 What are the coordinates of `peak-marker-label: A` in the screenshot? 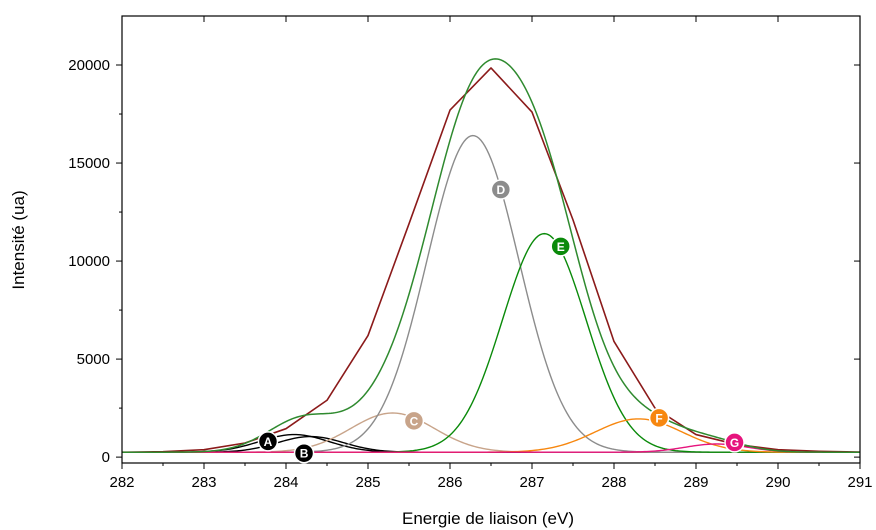 It's located at (268, 442).